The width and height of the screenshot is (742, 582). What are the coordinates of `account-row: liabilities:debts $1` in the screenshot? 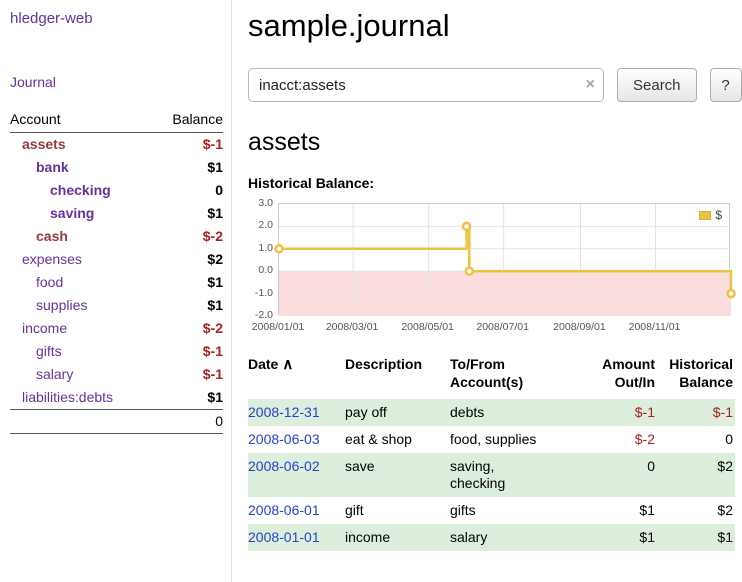 It's located at (116, 398).